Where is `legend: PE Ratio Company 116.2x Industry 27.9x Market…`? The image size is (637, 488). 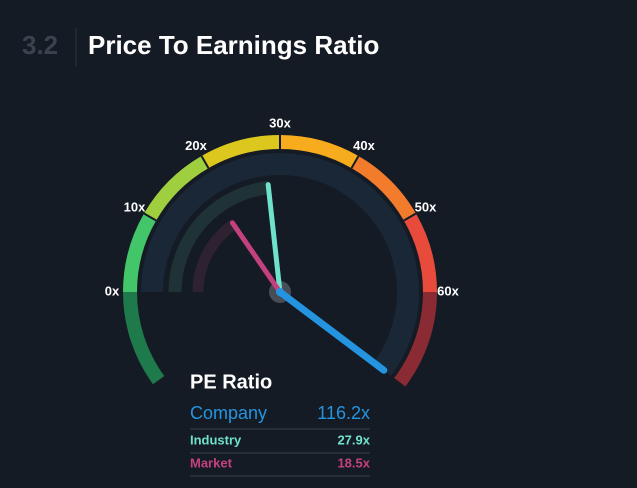
legend: PE Ratio Company 116.2x Industry 27.9x Market… is located at coordinates (280, 424).